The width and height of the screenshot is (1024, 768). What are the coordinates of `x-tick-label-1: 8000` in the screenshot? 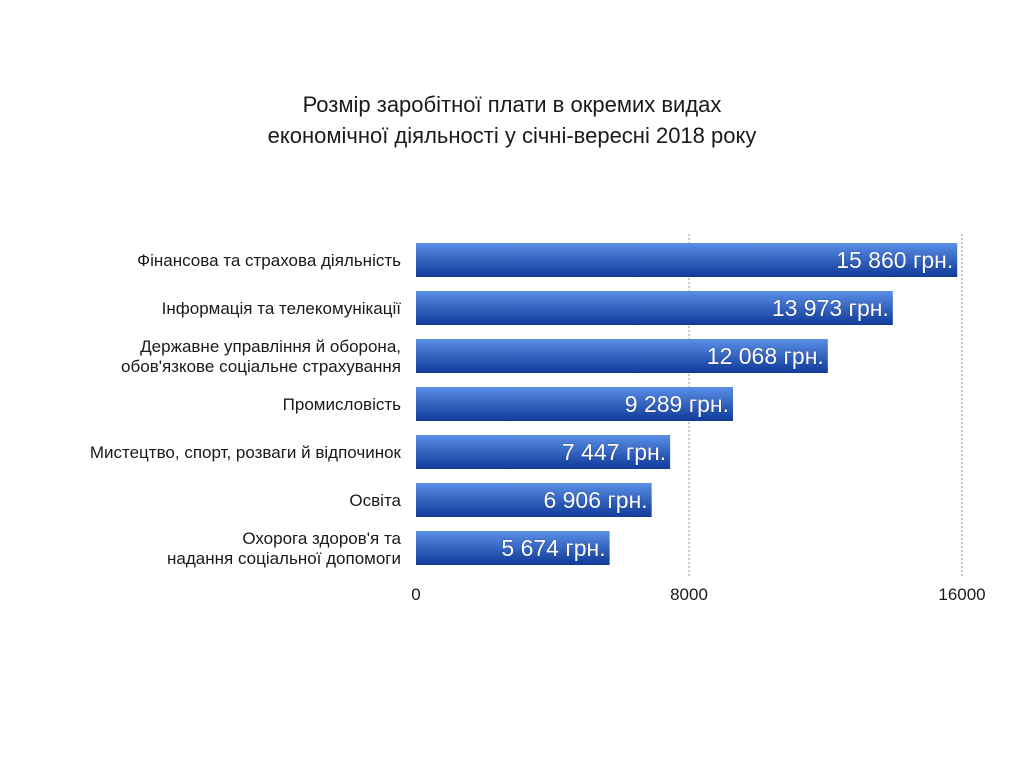 It's located at (689, 594).